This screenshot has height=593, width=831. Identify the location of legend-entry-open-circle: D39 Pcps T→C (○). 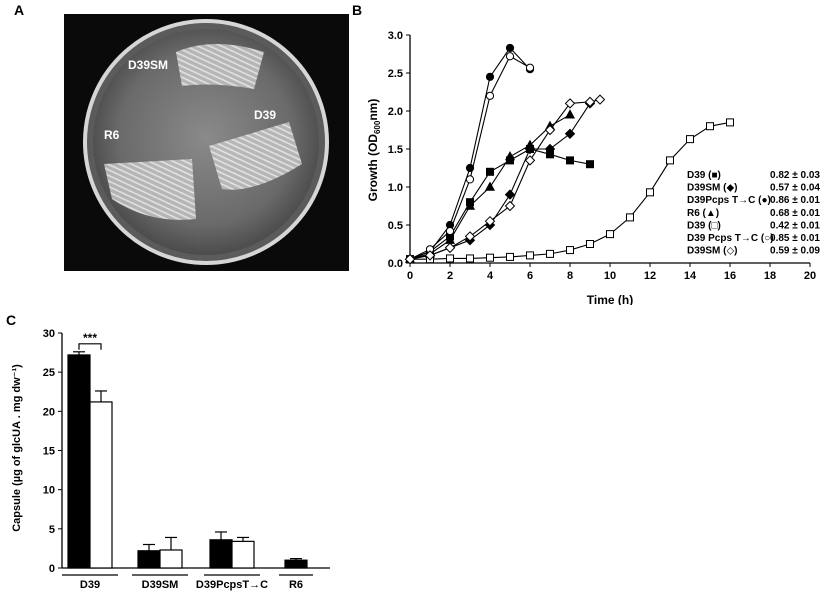
(730, 238).